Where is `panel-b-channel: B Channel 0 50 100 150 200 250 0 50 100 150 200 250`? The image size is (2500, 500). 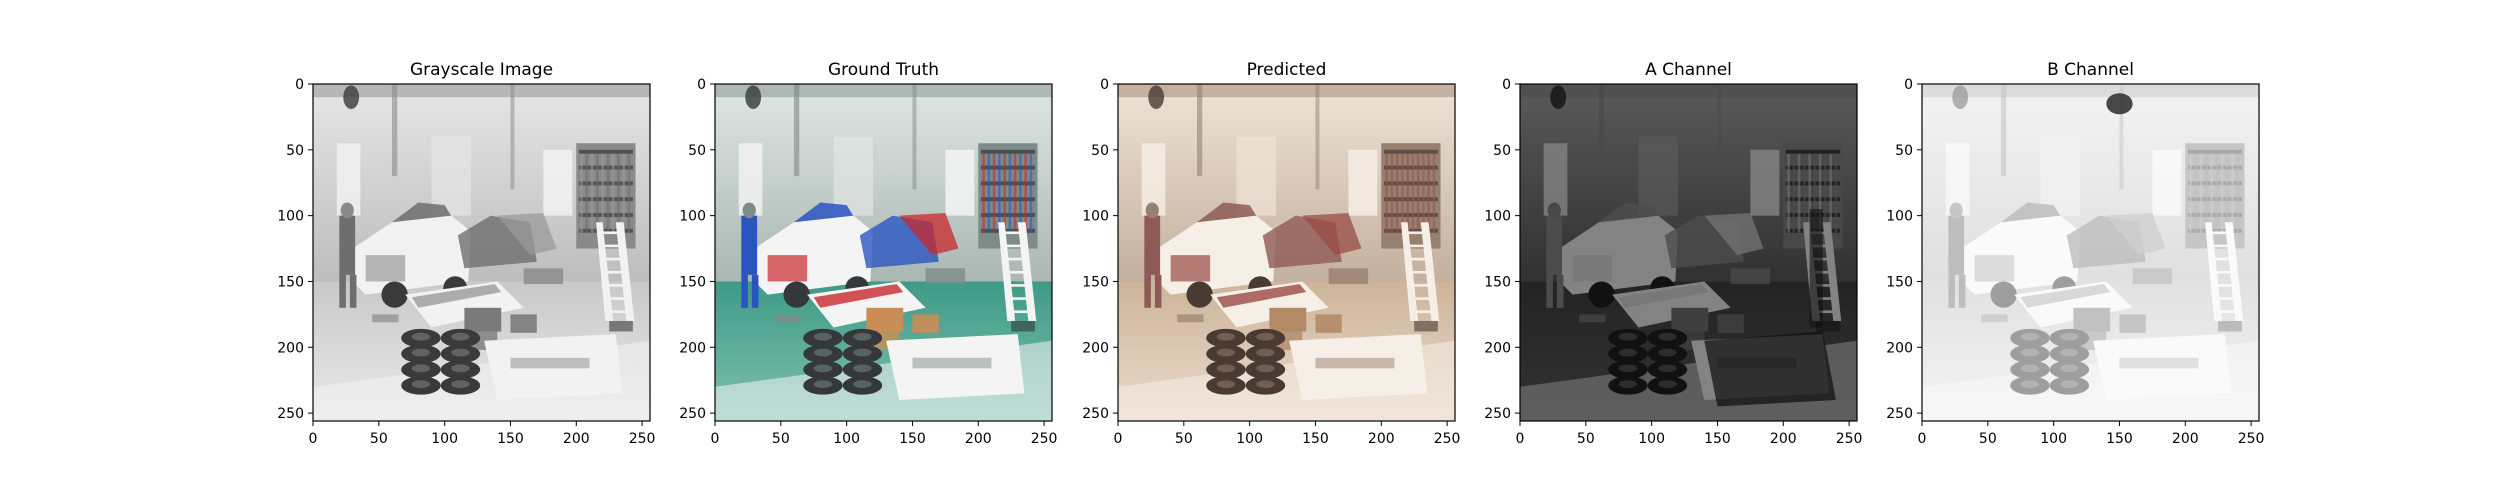
panel-b-channel: B Channel 0 50 100 150 200 250 0 50 100 150 200 250 is located at coordinates (2075, 253).